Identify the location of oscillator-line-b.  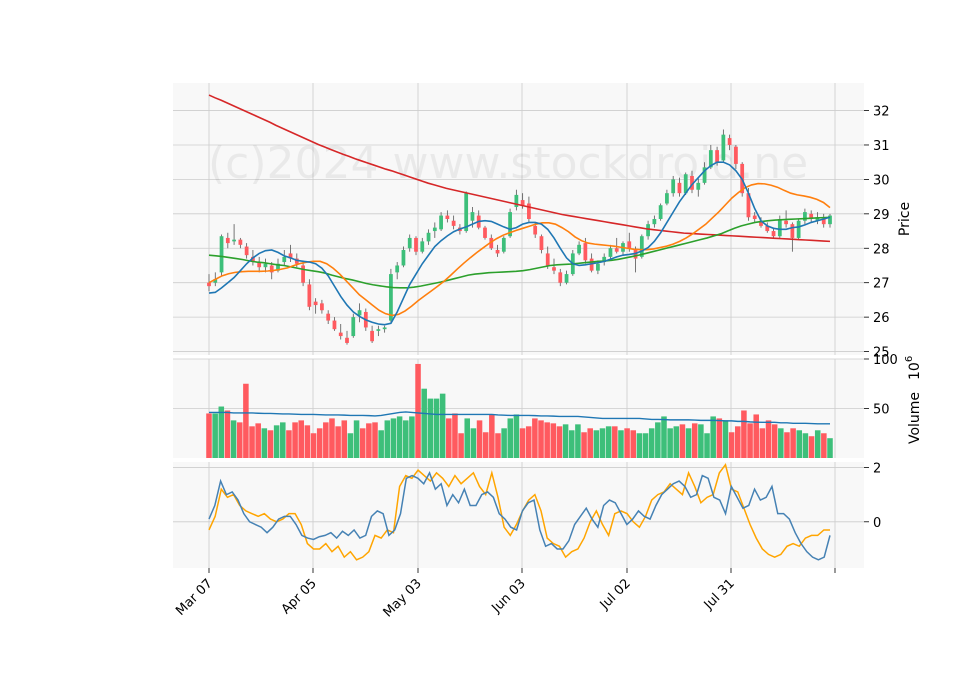
(519, 512).